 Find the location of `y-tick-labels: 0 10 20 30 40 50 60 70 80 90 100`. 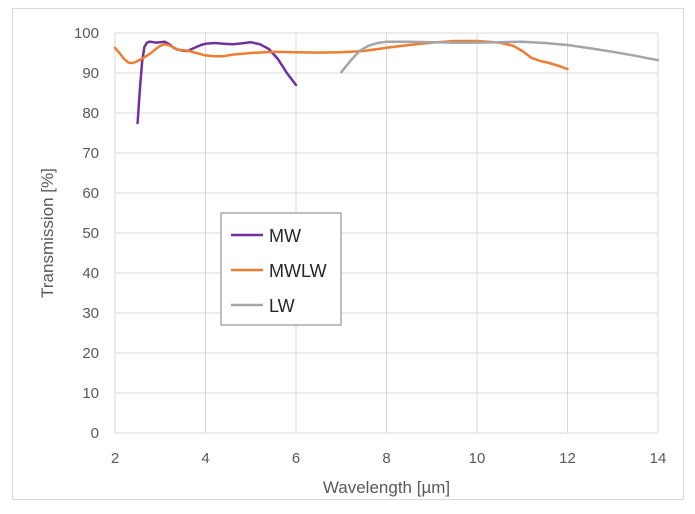

y-tick-labels: 0 10 20 30 40 50 60 70 80 90 100 is located at coordinates (86, 233).